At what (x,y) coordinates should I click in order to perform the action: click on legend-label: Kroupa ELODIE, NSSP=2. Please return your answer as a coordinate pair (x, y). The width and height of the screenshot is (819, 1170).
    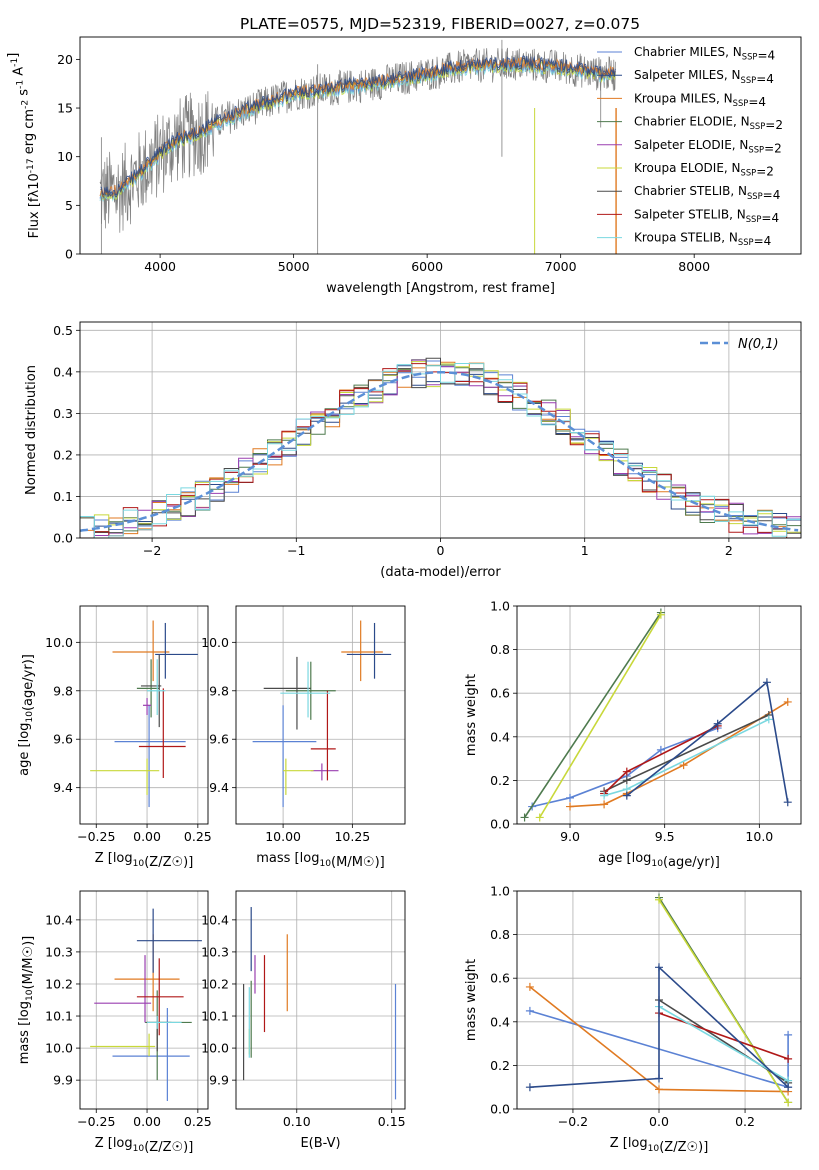
    Looking at the image, I should click on (704, 170).